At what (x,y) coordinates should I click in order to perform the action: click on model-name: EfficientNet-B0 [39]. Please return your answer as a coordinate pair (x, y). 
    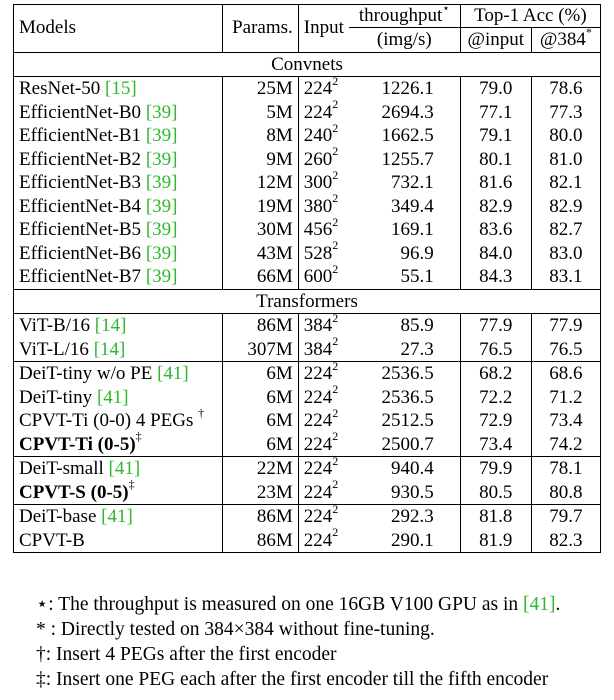
    Looking at the image, I should click on (98, 112).